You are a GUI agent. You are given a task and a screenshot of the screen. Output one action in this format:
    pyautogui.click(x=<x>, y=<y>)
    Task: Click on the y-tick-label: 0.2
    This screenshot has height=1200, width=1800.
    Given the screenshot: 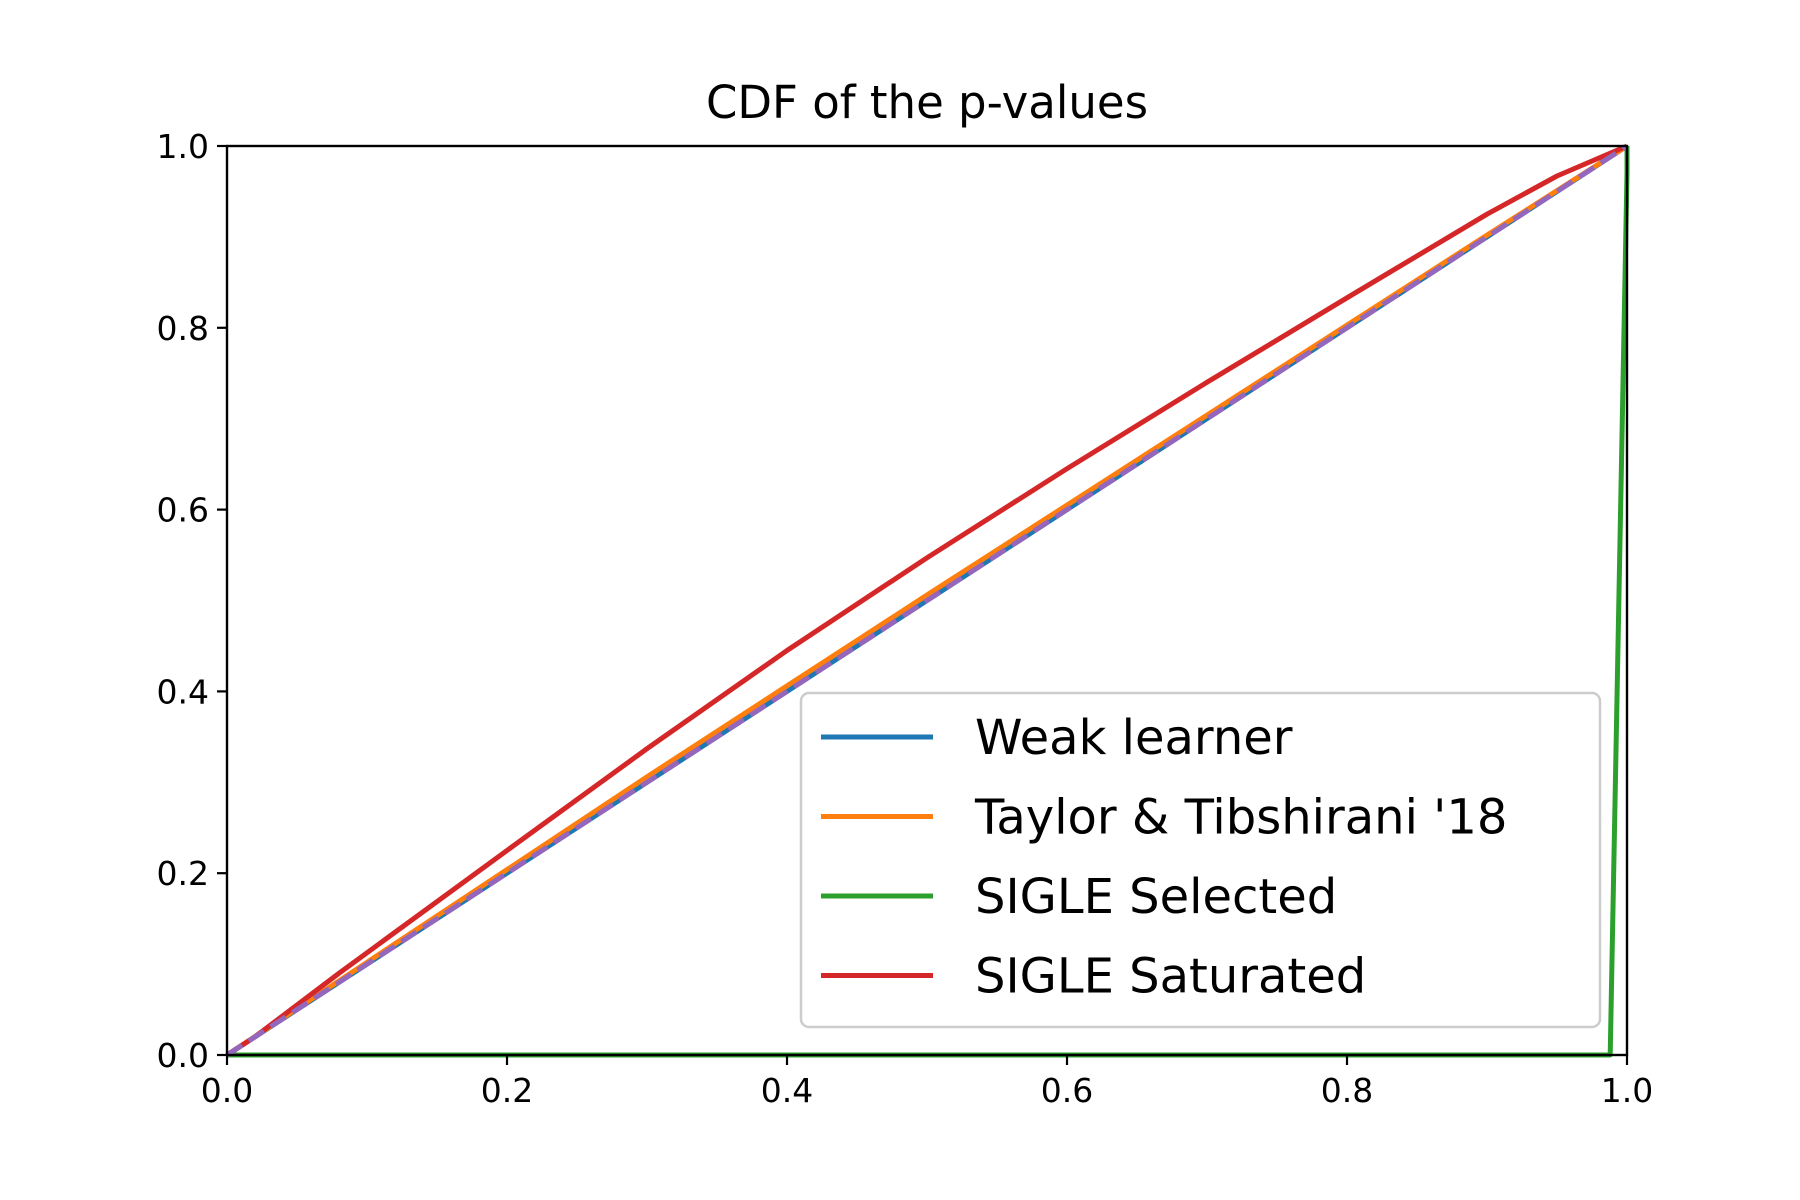 What is the action you would take?
    pyautogui.click(x=183, y=873)
    